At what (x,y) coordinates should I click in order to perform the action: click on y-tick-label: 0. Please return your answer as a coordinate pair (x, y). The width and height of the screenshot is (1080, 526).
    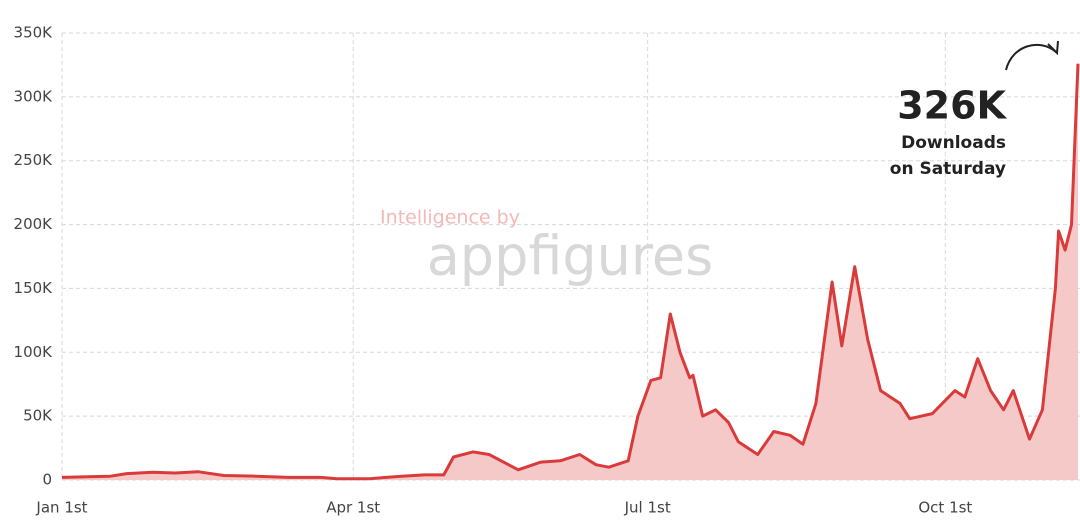
    Looking at the image, I should click on (47, 480).